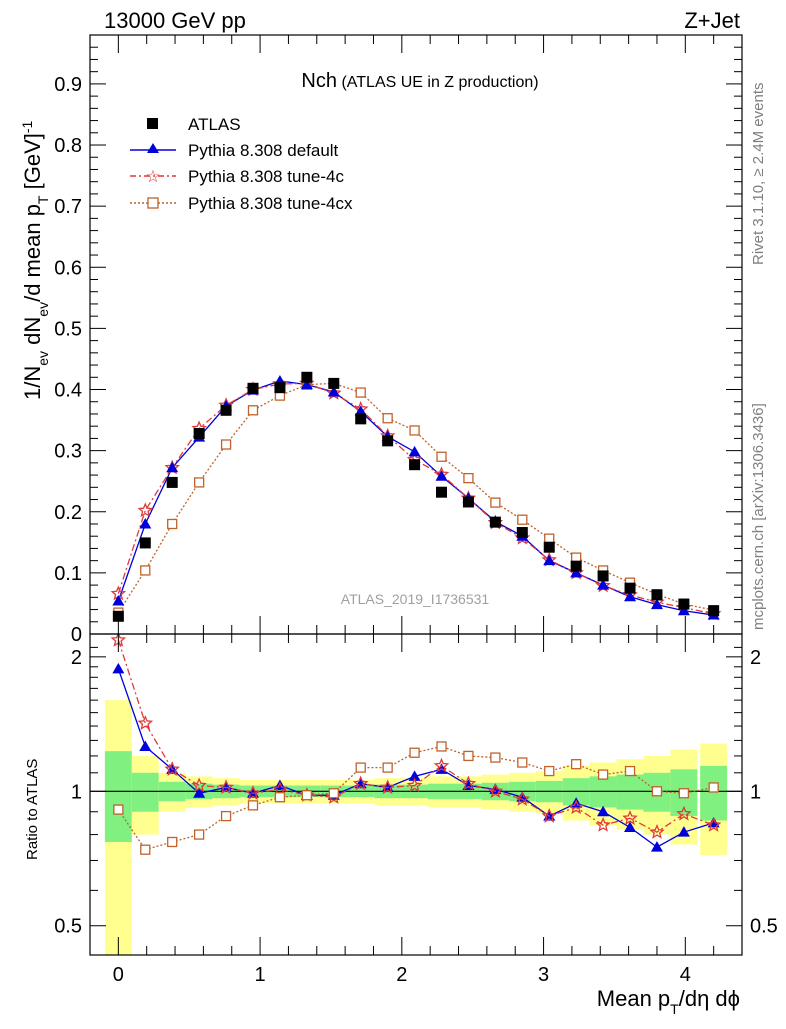  What do you see at coordinates (76, 792) in the screenshot?
I see `ratio-y-tick-label-left: 1` at bounding box center [76, 792].